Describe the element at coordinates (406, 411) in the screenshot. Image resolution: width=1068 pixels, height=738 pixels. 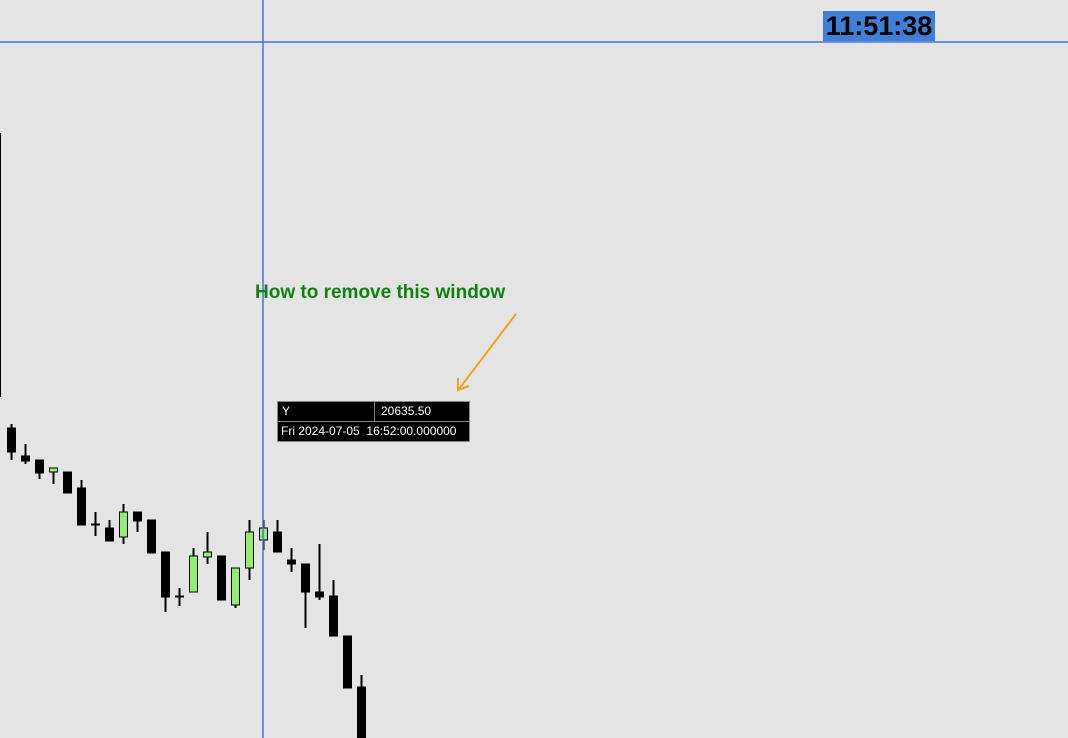
I see `tooltip-y-value: 20635.50` at that location.